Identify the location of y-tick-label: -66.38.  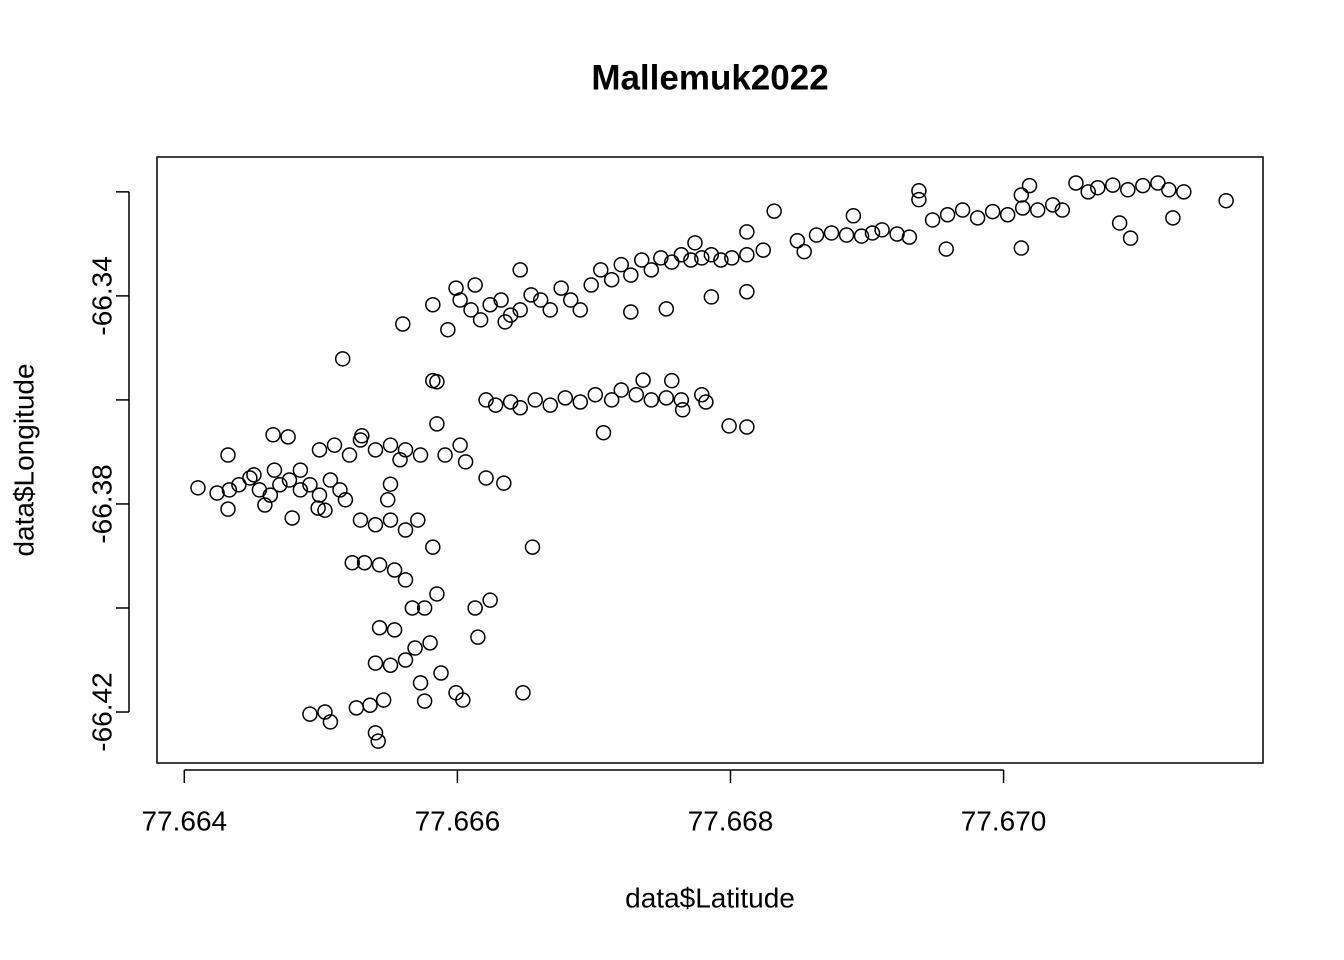
(101, 503).